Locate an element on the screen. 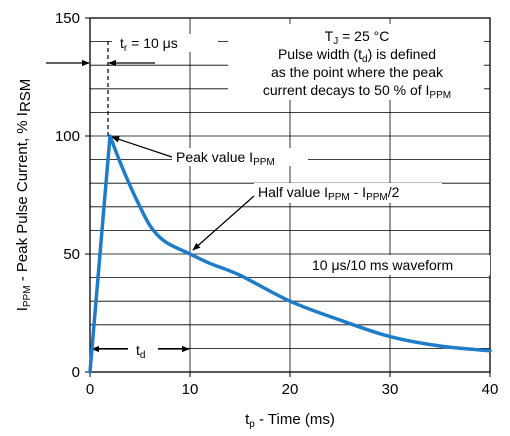 This screenshot has width=510, height=436. waveform-label-bg is located at coordinates (397, 265).